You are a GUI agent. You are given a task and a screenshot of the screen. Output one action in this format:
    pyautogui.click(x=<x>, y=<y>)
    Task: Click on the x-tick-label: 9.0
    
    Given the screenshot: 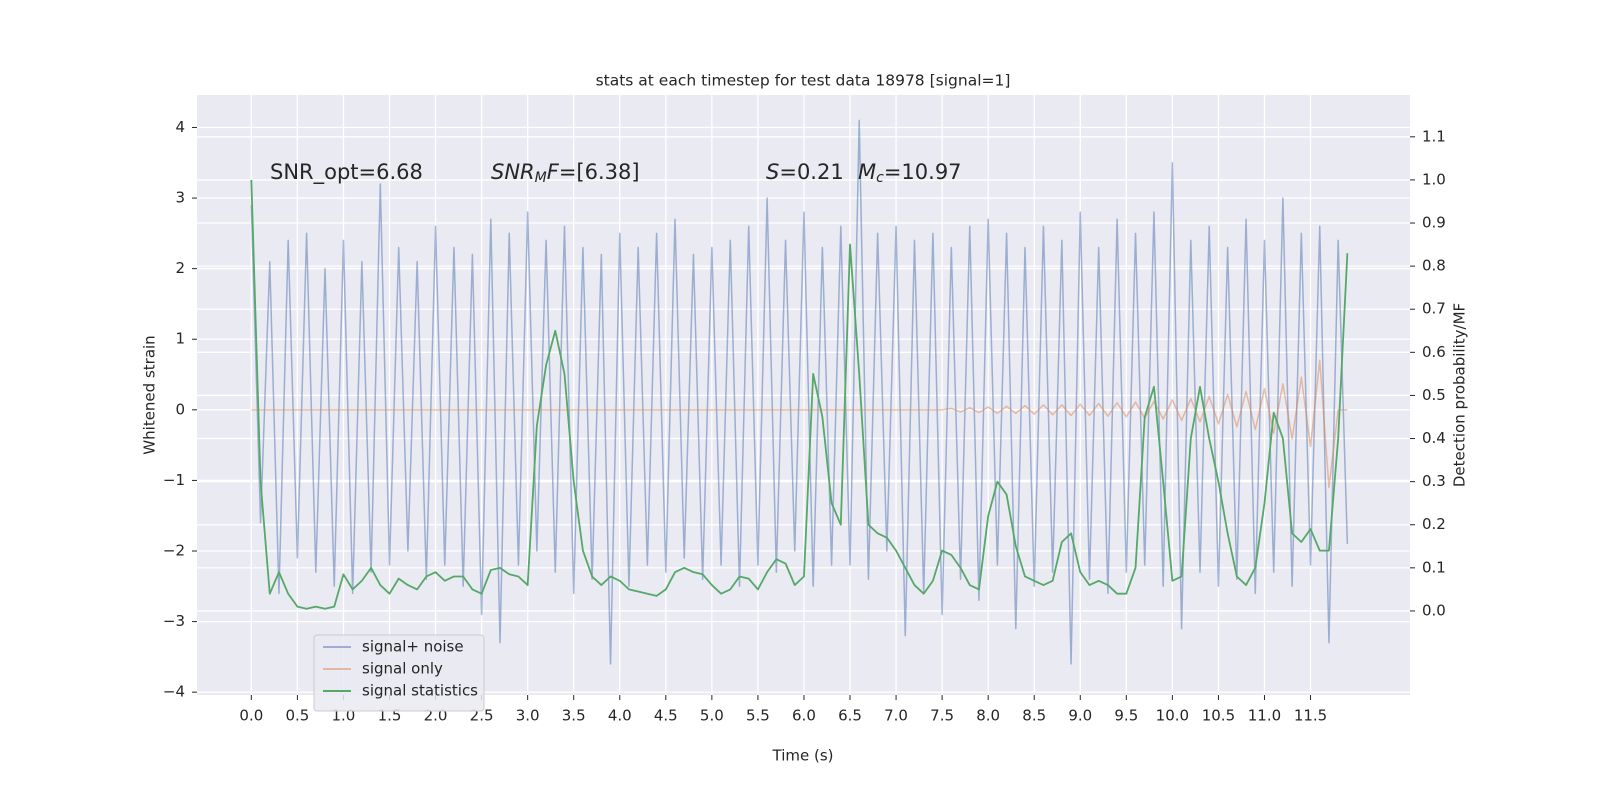 What is the action you would take?
    pyautogui.click(x=1080, y=716)
    